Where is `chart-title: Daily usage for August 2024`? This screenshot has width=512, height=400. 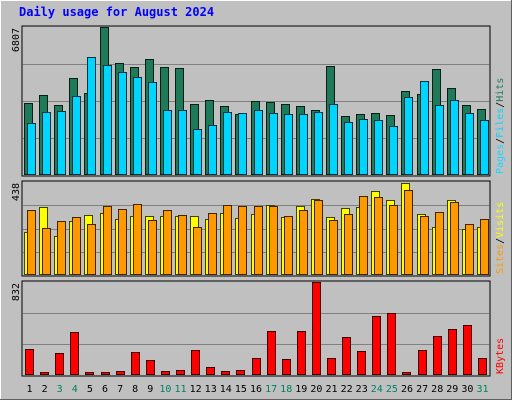 chart-title: Daily usage for August 2024 is located at coordinates (116, 12).